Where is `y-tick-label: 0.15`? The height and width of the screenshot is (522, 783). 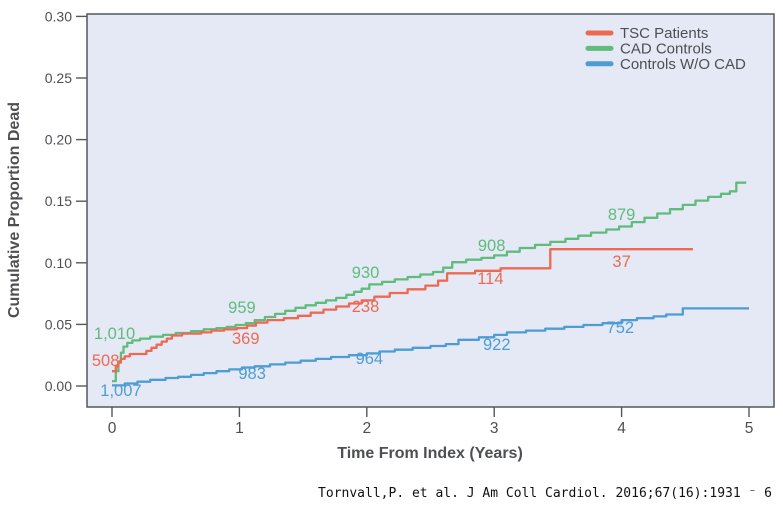
y-tick-label: 0.15 is located at coordinates (58, 201).